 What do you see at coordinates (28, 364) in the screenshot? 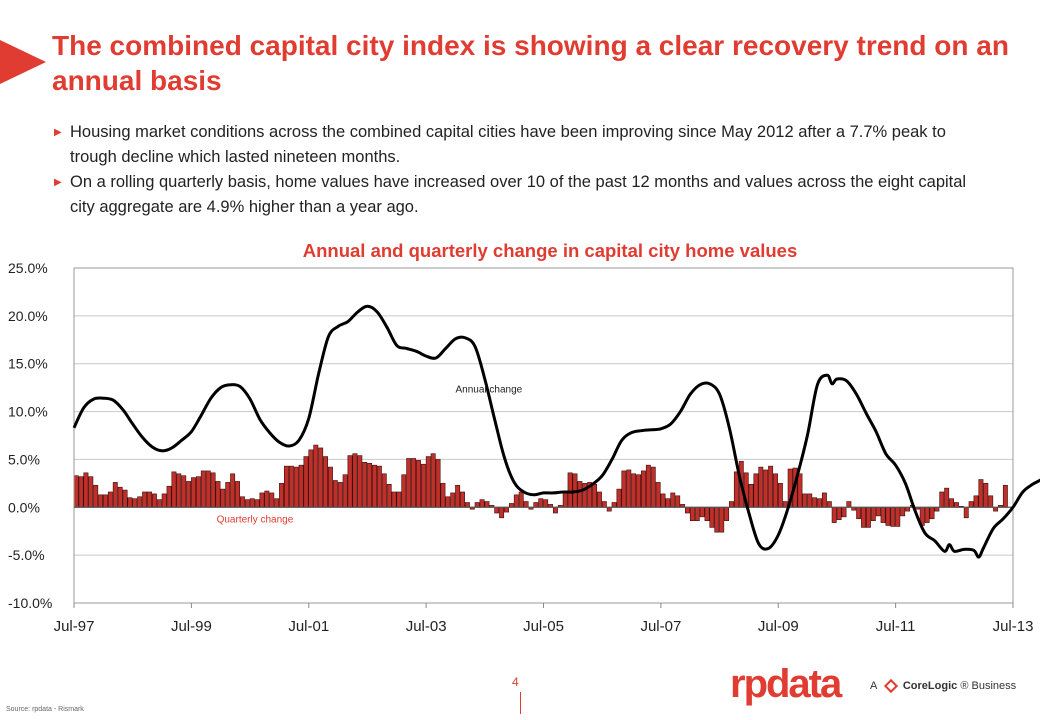
I see `y-tick-label: 15.0%` at bounding box center [28, 364].